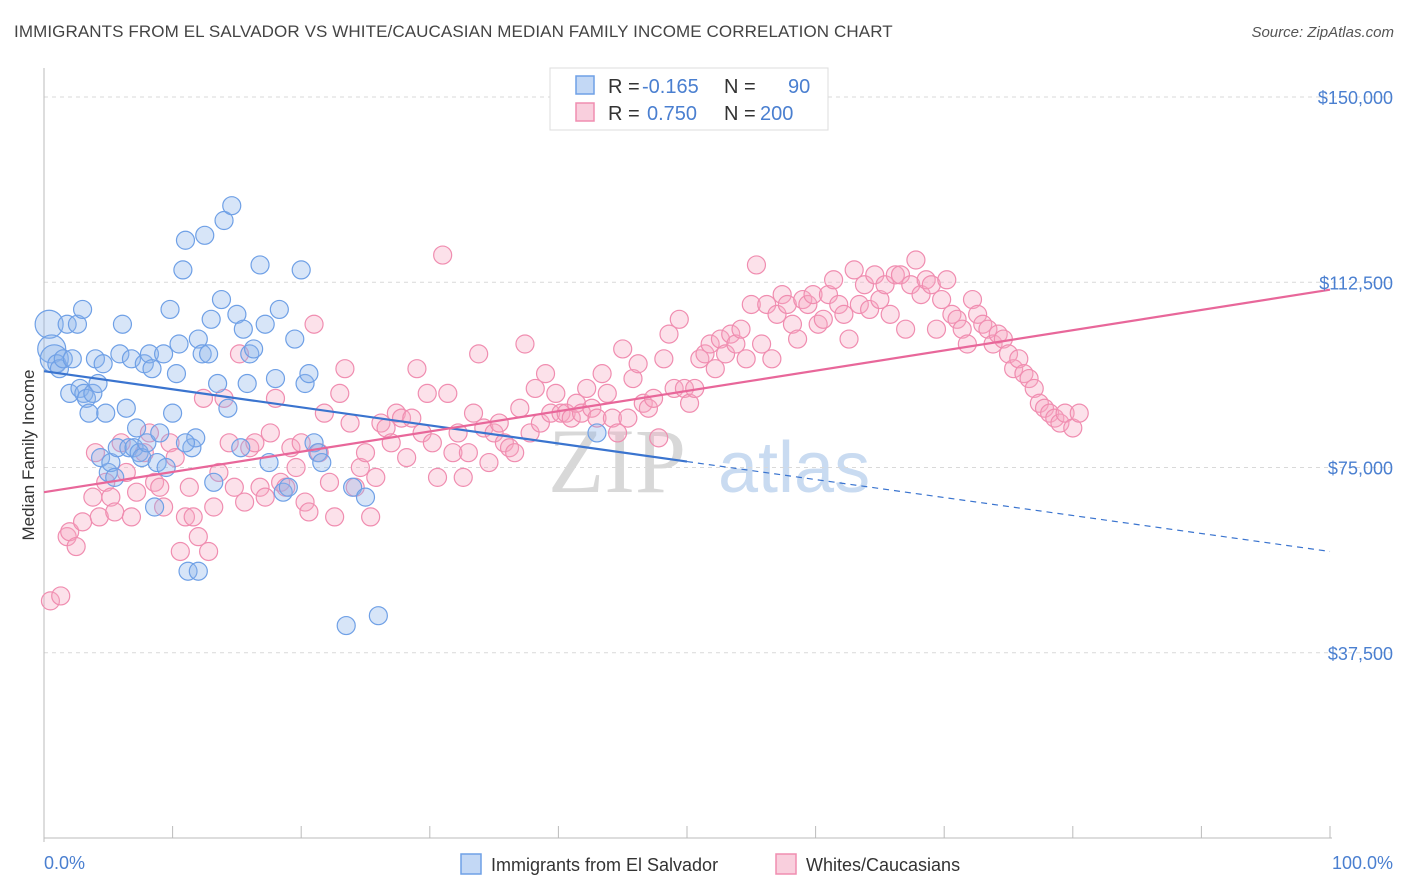 The width and height of the screenshot is (1406, 892). I want to click on y-tick-label-1: $75,000, so click(1360, 469).